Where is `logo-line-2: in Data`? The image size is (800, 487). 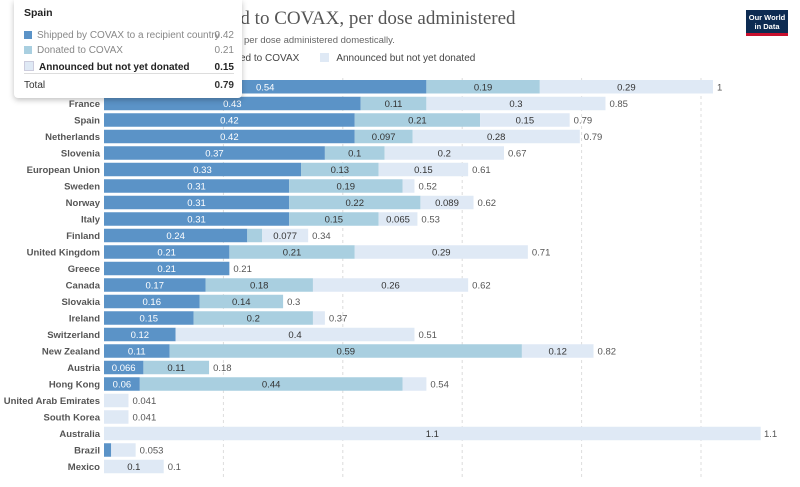
logo-line-2: in Data is located at coordinates (767, 26).